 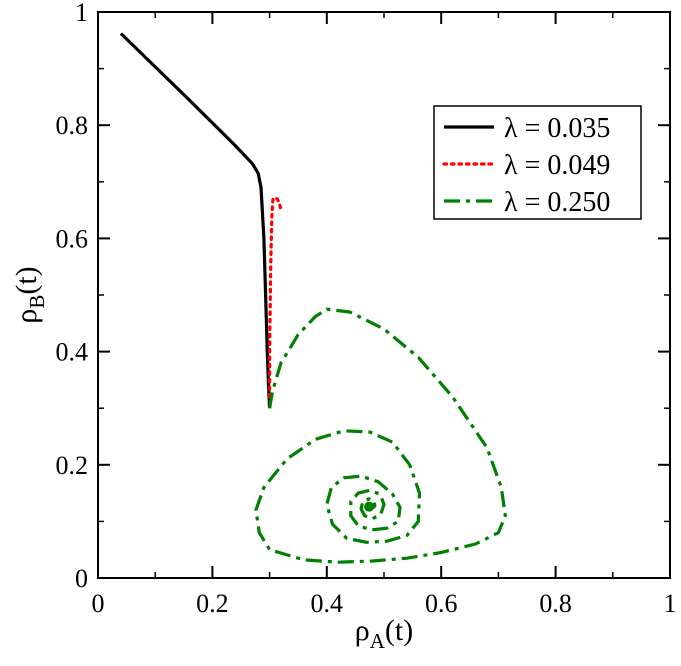 I want to click on y-tick-label: 0.6, so click(x=72, y=238).